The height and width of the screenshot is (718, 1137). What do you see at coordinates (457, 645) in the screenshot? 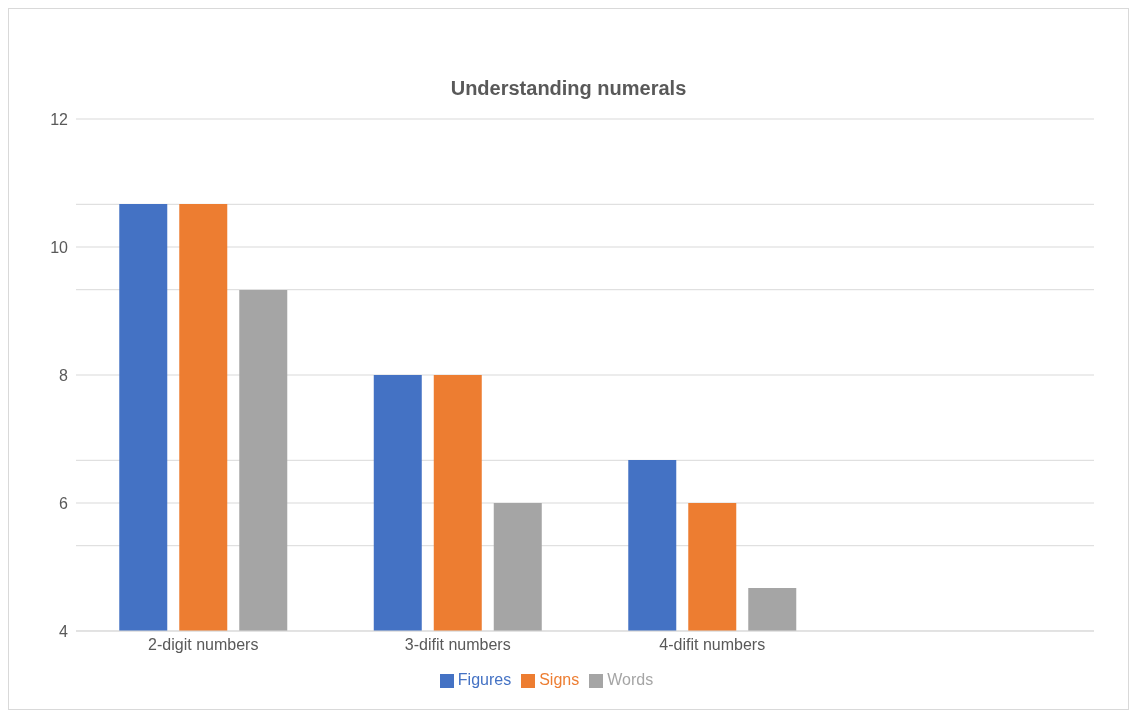
I see `x-tick-label: 3-difit numbers` at bounding box center [457, 645].